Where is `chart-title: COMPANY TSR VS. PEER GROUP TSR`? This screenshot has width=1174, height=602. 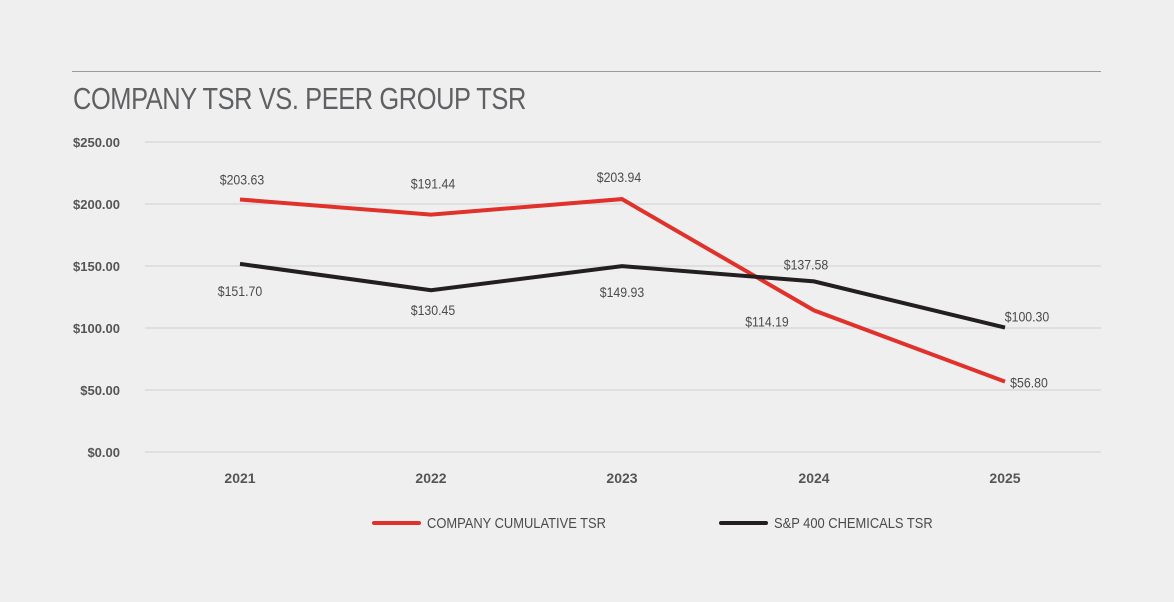 chart-title: COMPANY TSR VS. PEER GROUP TSR is located at coordinates (299, 98).